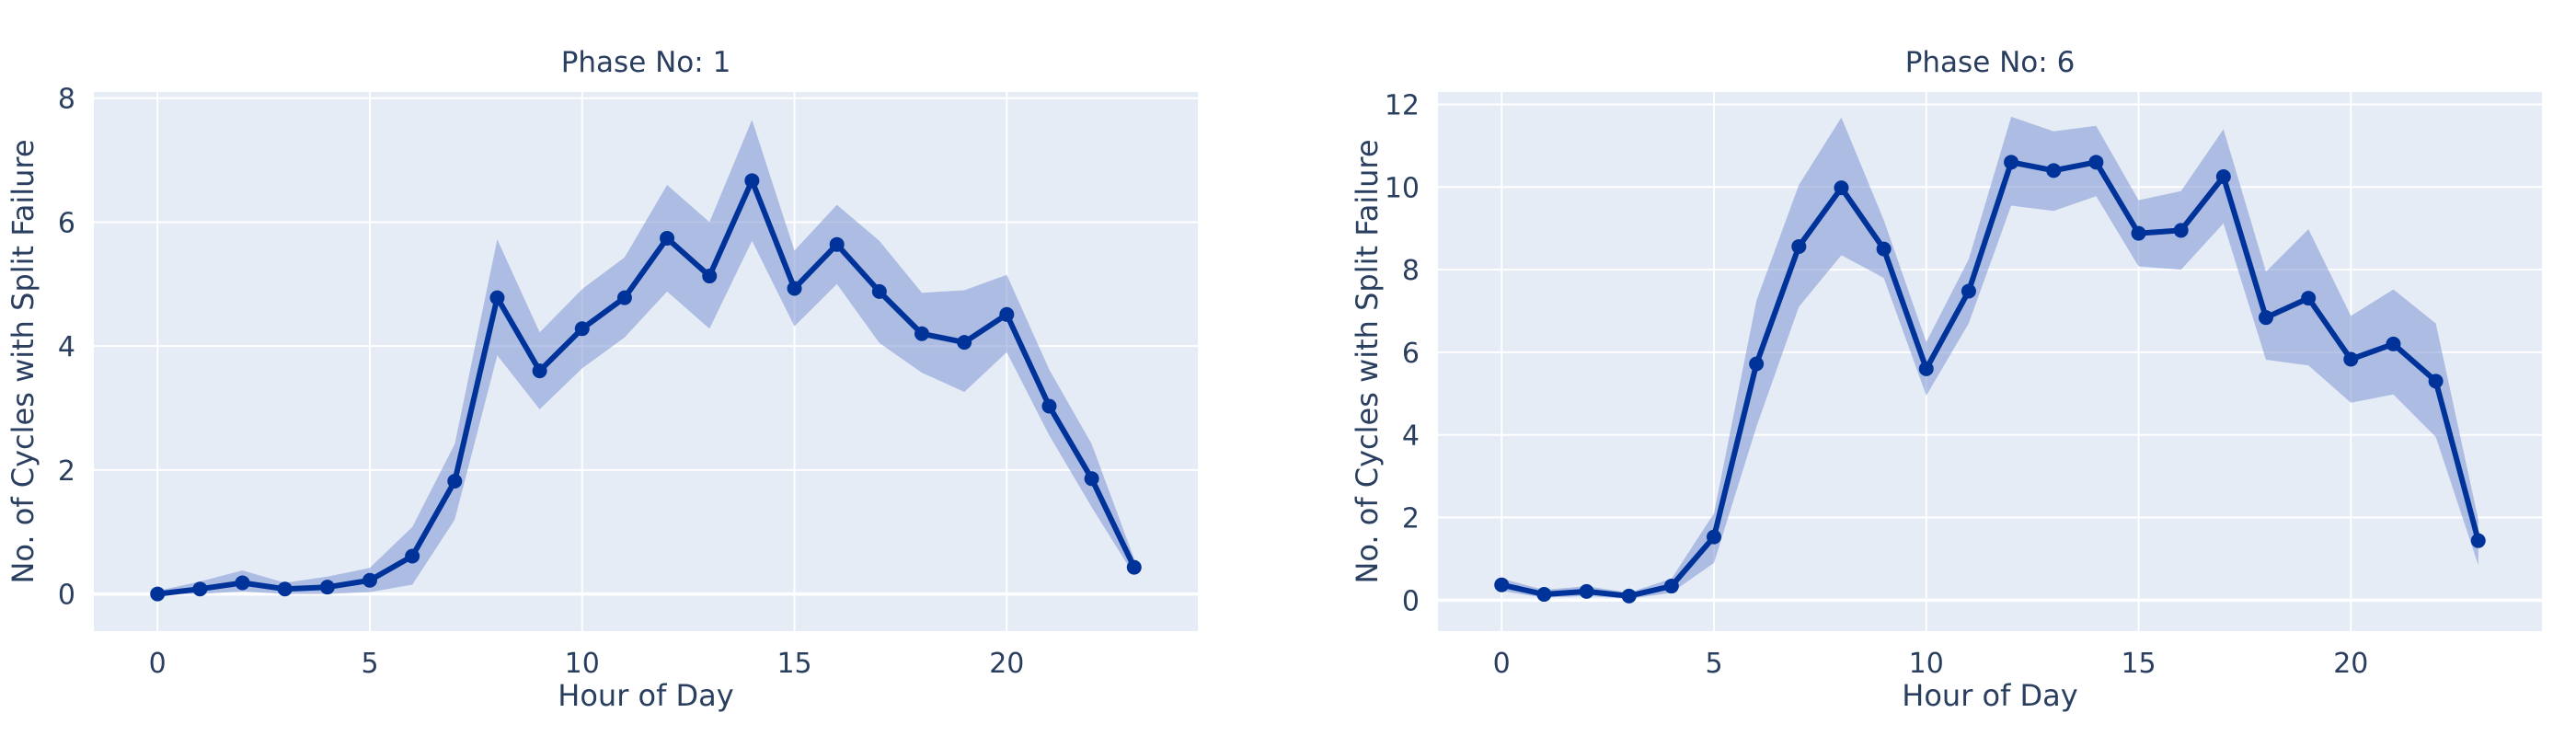 This screenshot has width=2576, height=736. Describe the element at coordinates (1402, 188) in the screenshot. I see `y-tick-label: 10` at that location.